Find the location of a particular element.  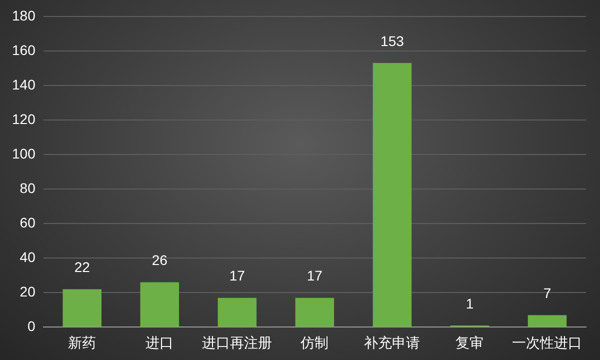

x-tick-label: 进口再注册 is located at coordinates (237, 342).